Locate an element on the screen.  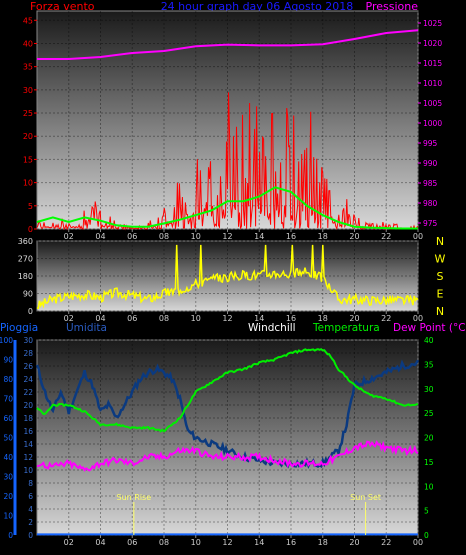
temp-tick-label: 35 is located at coordinates (429, 364).